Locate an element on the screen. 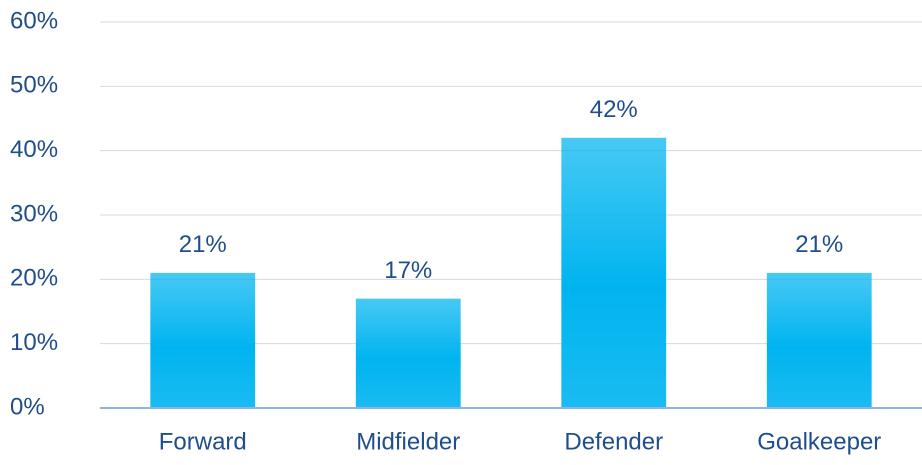 The image size is (922, 465). y-tick-label: 30% is located at coordinates (34, 213).